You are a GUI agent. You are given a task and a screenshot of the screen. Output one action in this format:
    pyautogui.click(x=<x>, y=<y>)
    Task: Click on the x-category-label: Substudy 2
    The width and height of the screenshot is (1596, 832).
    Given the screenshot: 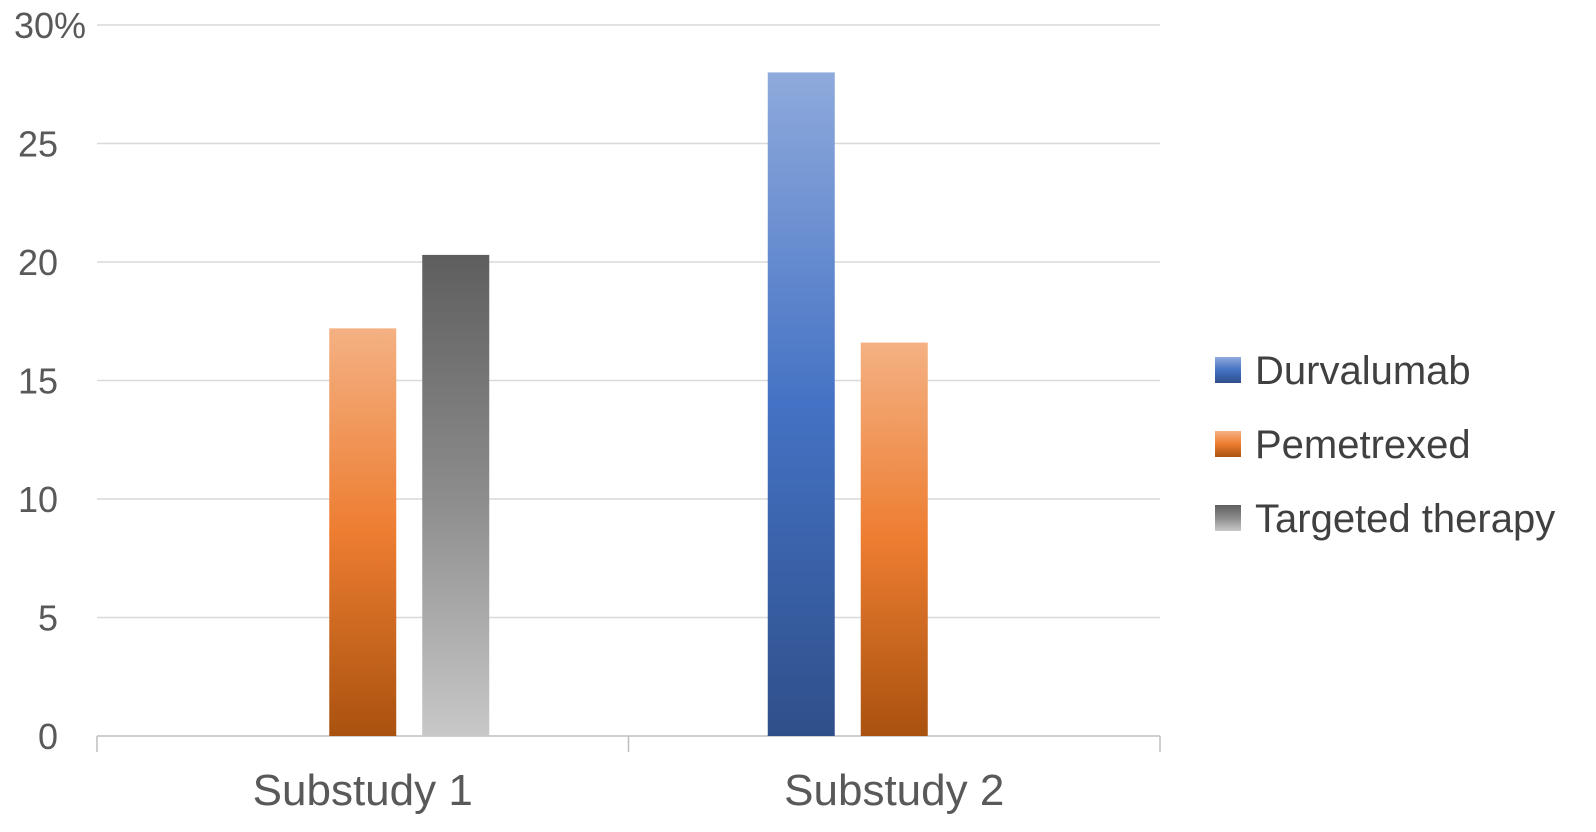 What is the action you would take?
    pyautogui.click(x=894, y=790)
    